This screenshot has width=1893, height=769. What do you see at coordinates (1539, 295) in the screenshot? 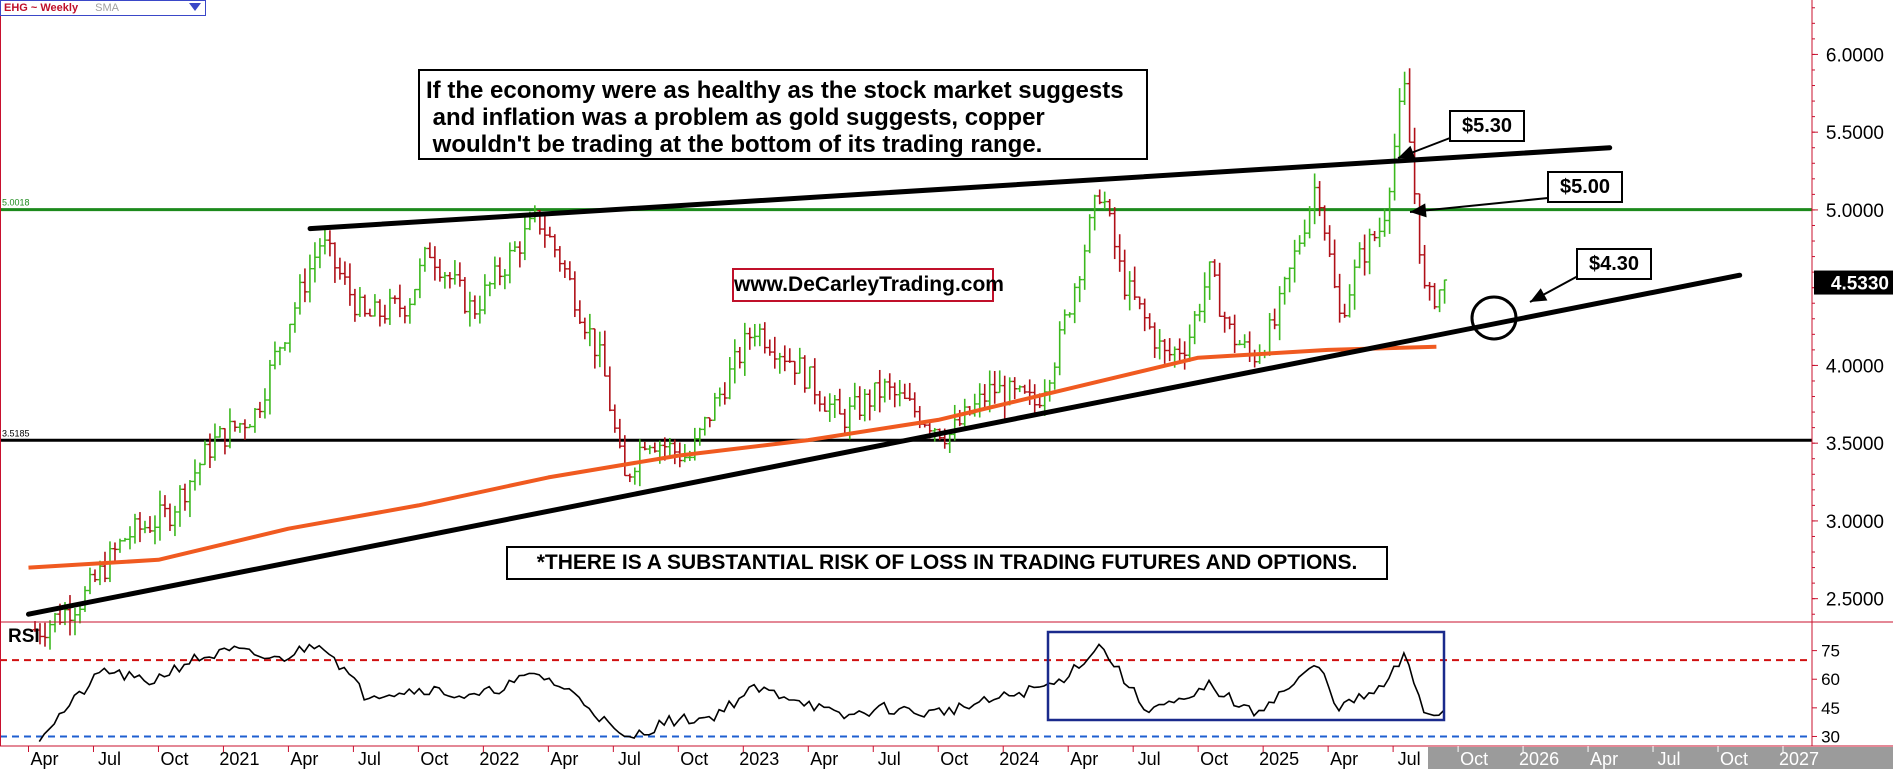
I see `arrow-430-head` at bounding box center [1539, 295].